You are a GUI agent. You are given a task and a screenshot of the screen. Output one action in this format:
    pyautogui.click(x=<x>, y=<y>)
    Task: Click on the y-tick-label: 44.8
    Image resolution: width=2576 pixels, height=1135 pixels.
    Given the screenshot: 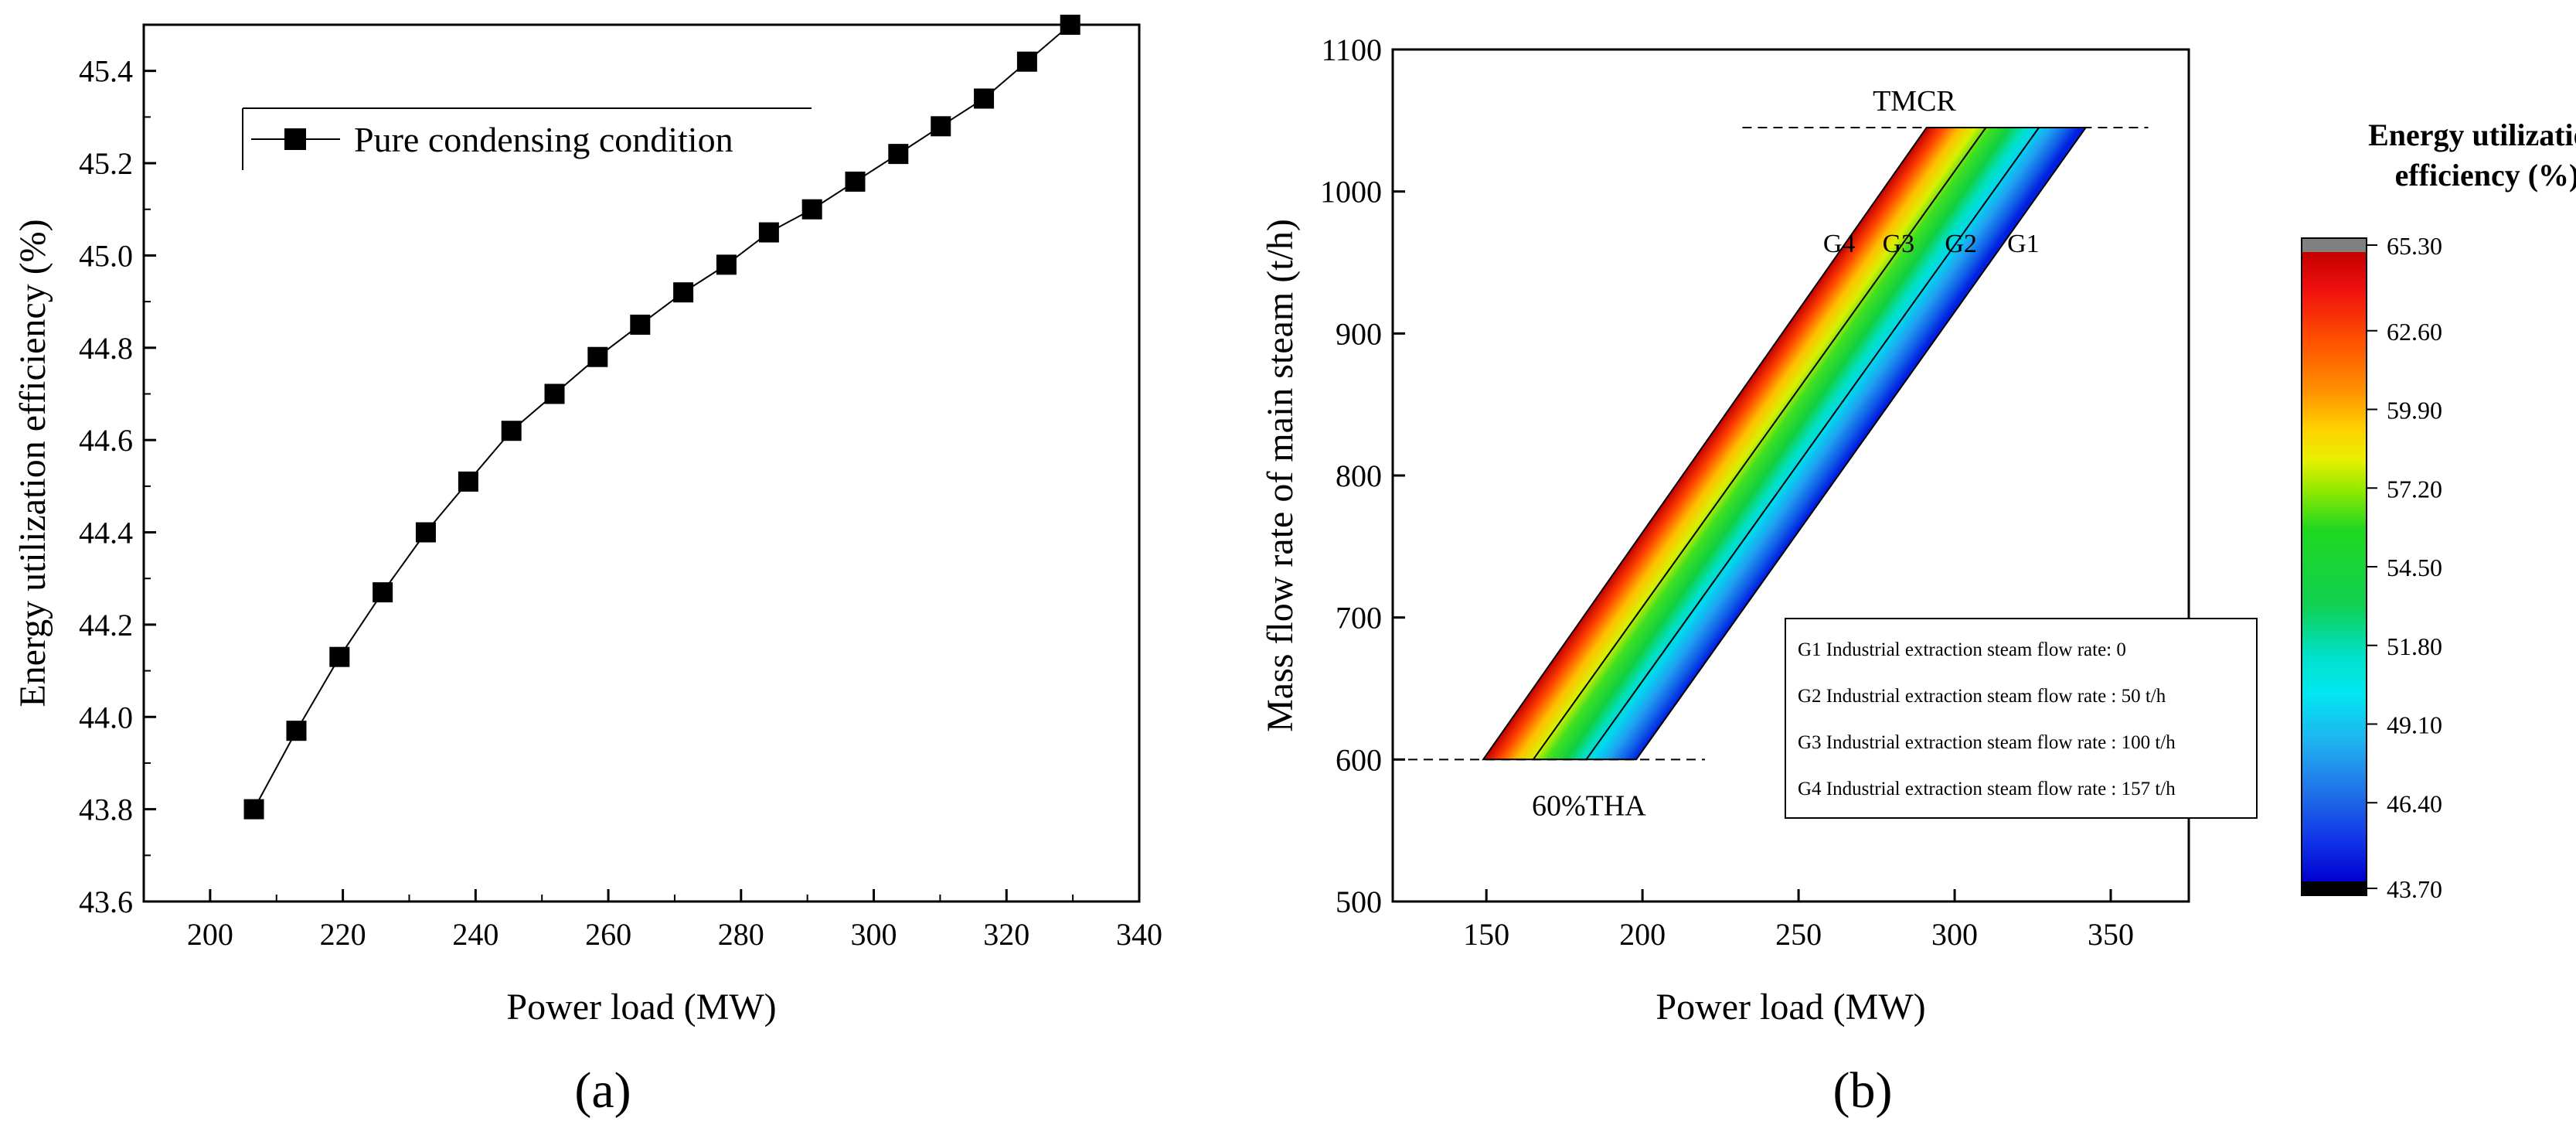 What is the action you would take?
    pyautogui.click(x=106, y=348)
    